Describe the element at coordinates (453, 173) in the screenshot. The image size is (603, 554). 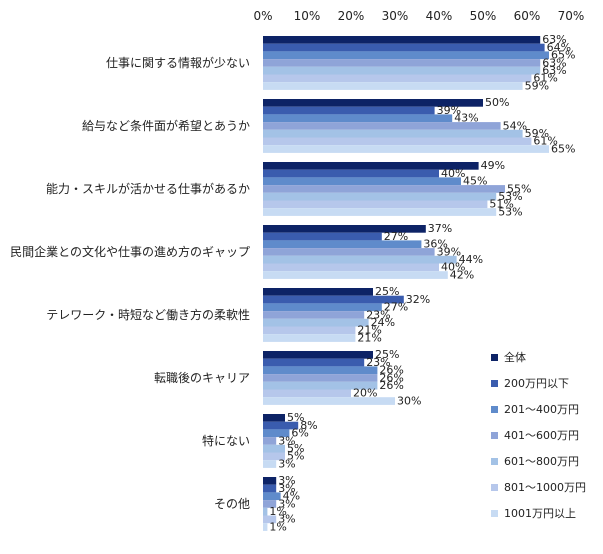
I see `data-label: 40%` at that location.